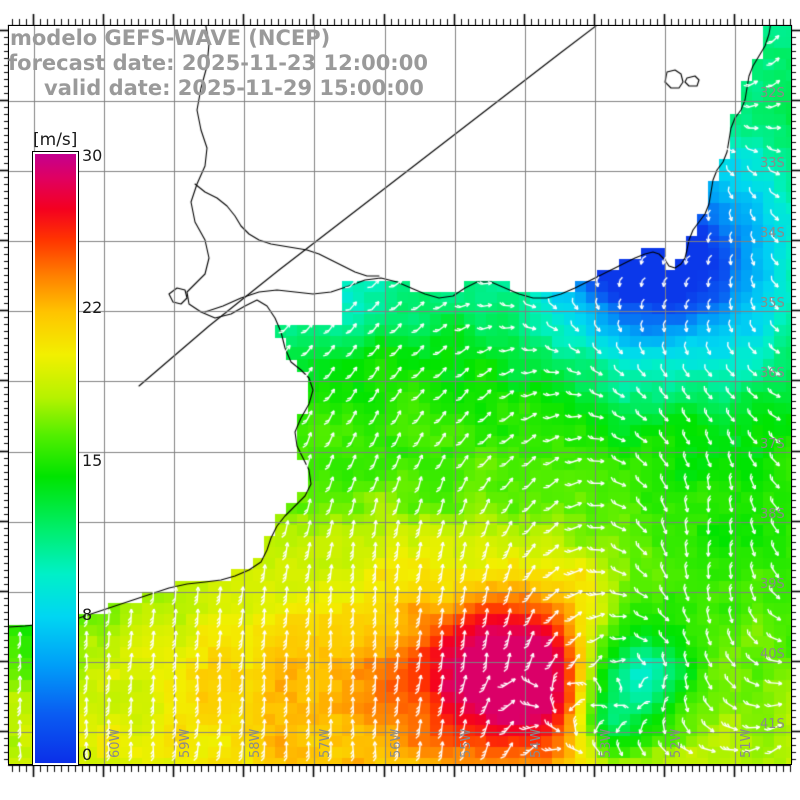 This screenshot has height=800, width=800. Describe the element at coordinates (400, 13) in the screenshot. I see `top-tick-ruler` at that location.